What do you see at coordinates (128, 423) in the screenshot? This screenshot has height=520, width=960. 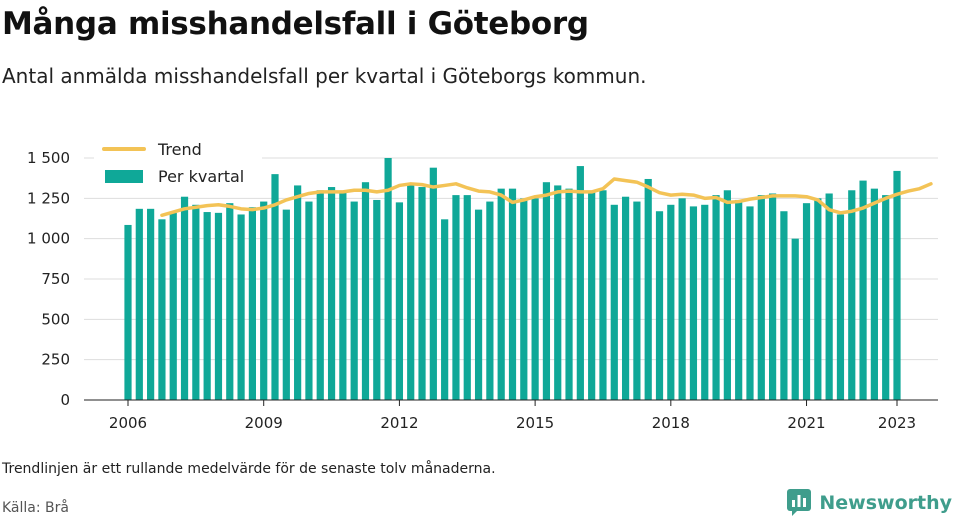 I see `x-tick-label: 2006` at bounding box center [128, 423].